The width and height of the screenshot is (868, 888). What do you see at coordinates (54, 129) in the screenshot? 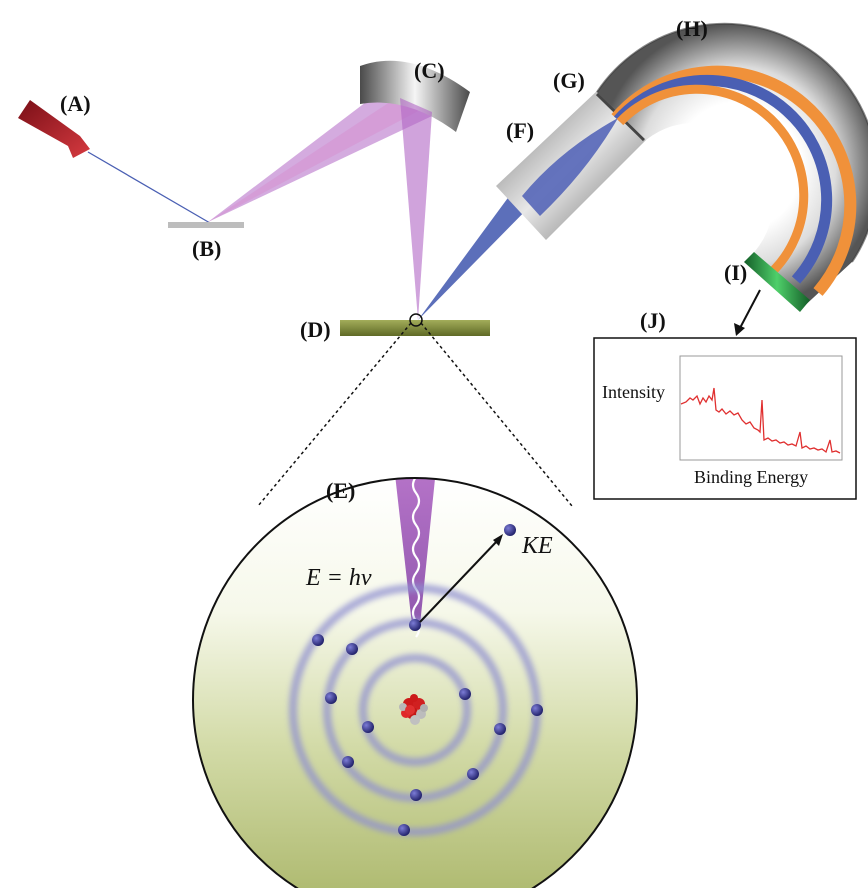
I see `laser-source` at bounding box center [54, 129].